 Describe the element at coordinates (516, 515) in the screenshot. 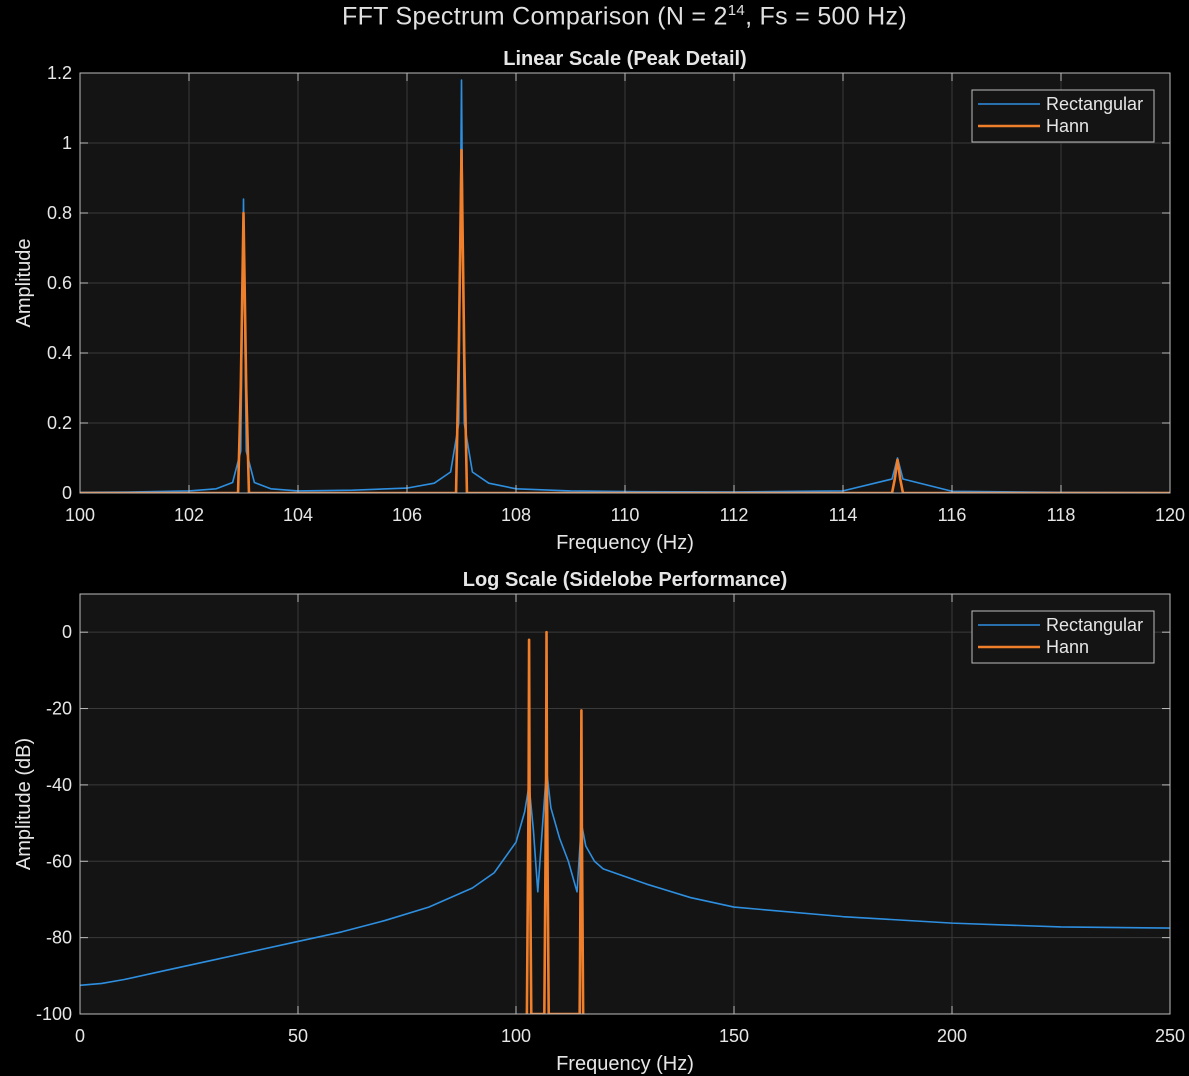

I see `x-tick-label: 108` at that location.